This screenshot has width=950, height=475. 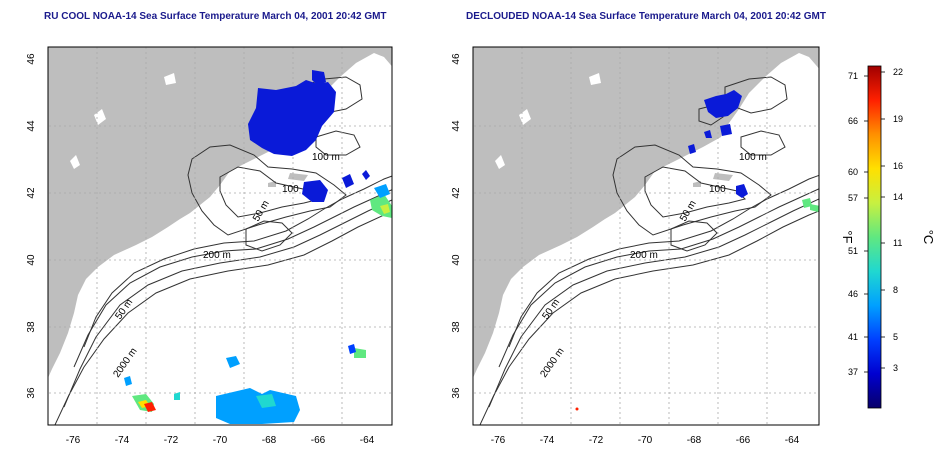 I want to click on right-lat-axis: 36 38 40 42 44 46, so click(x=456, y=226).